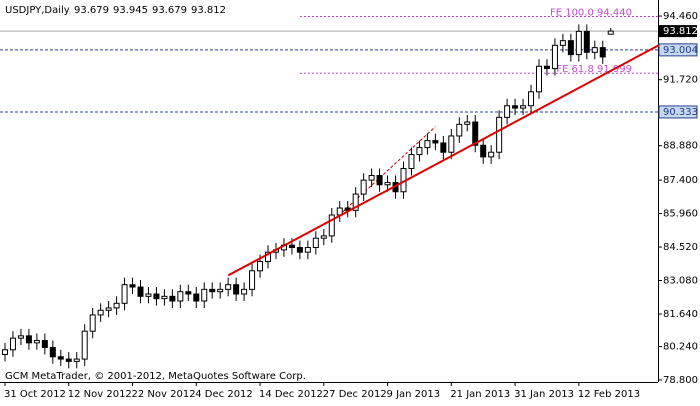 The width and height of the screenshot is (700, 406). What do you see at coordinates (37, 10) in the screenshot?
I see `chart-title: USDJPY,Daily` at bounding box center [37, 10].